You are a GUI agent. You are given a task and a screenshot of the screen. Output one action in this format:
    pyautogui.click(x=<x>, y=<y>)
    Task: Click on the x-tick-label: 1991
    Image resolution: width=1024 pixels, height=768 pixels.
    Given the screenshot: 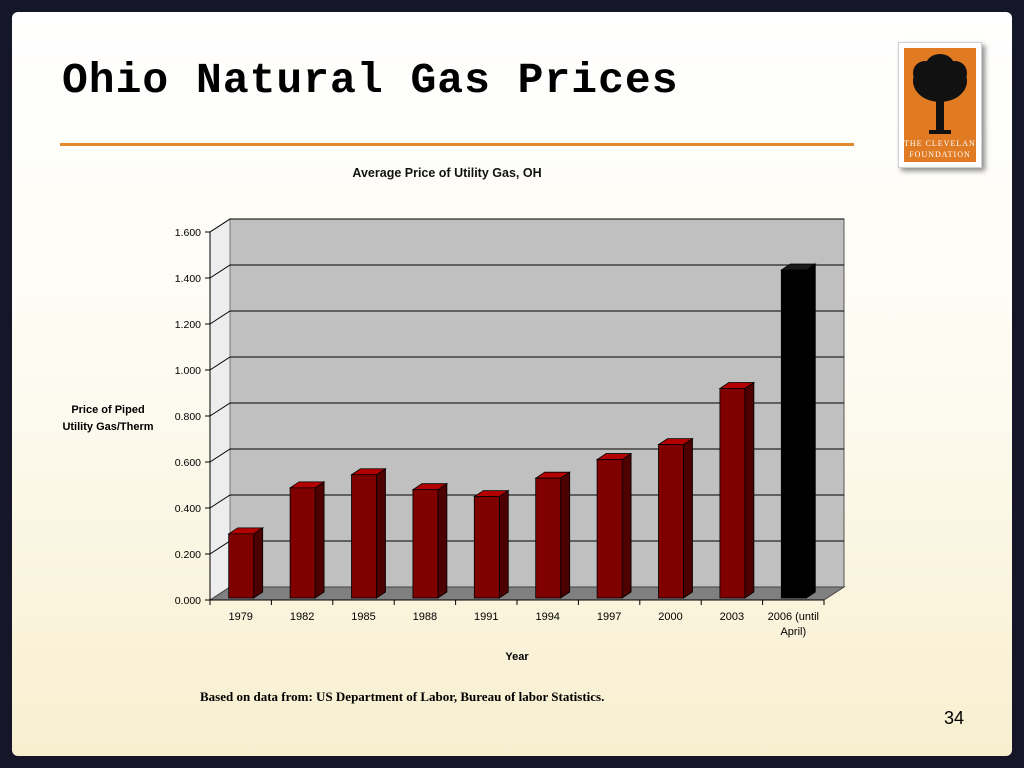 What is the action you would take?
    pyautogui.click(x=486, y=617)
    